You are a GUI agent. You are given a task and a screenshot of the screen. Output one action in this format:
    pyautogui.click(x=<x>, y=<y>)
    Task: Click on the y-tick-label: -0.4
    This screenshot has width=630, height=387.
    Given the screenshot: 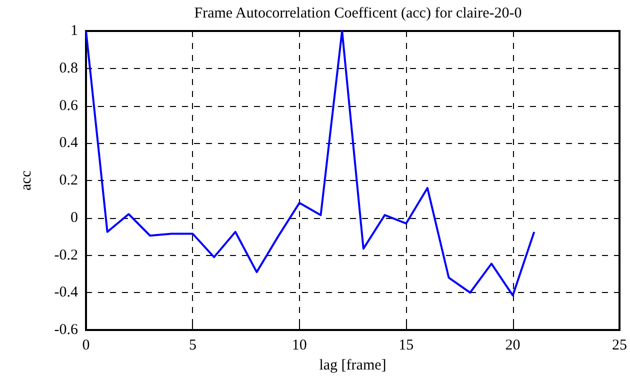 What is the action you would take?
    pyautogui.click(x=66, y=292)
    